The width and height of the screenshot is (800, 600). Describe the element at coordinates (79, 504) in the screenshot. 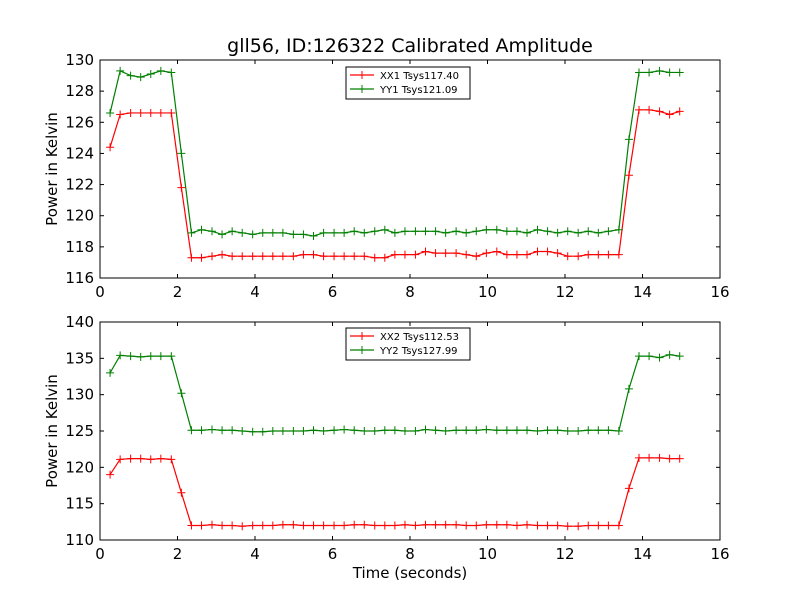

I see `bottom-ytick-label: 115` at that location.